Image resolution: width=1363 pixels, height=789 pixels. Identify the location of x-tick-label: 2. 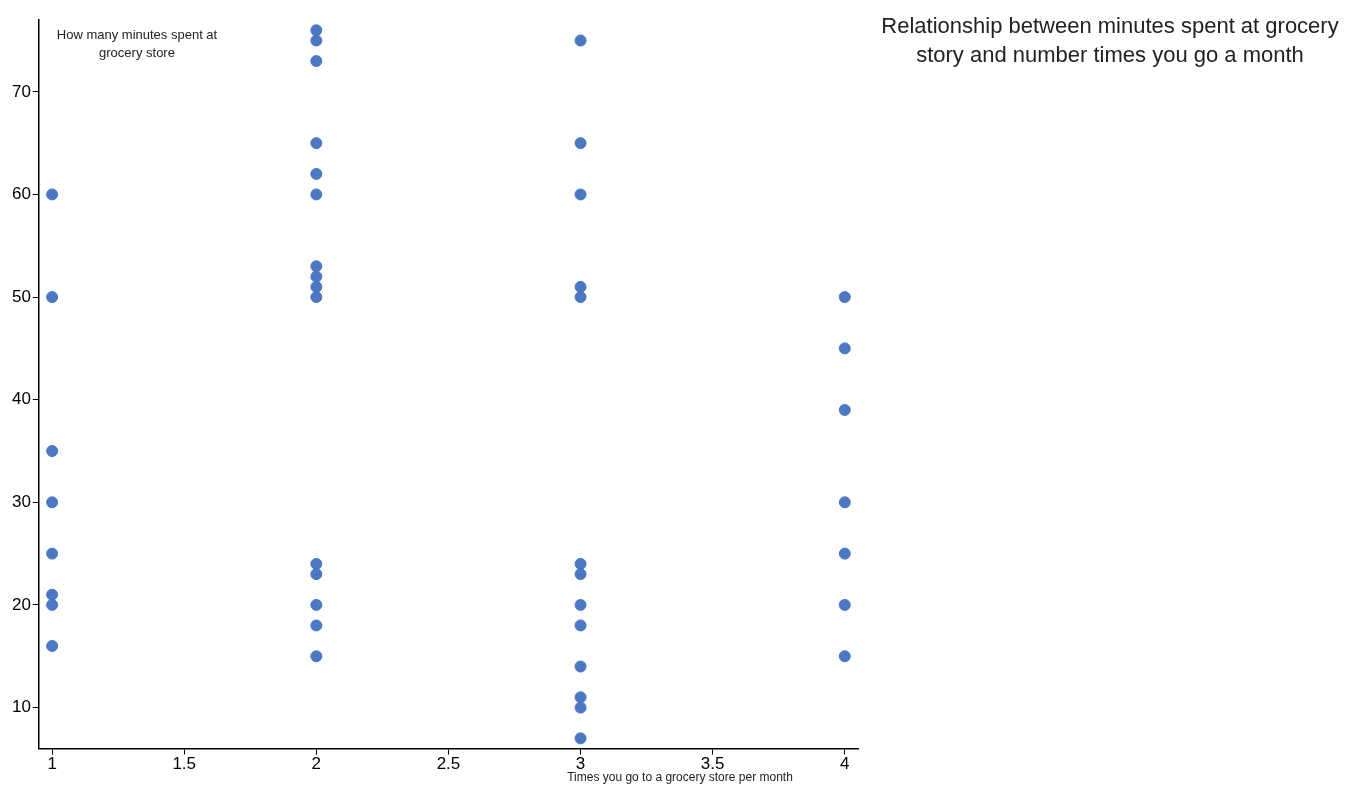
(316, 764).